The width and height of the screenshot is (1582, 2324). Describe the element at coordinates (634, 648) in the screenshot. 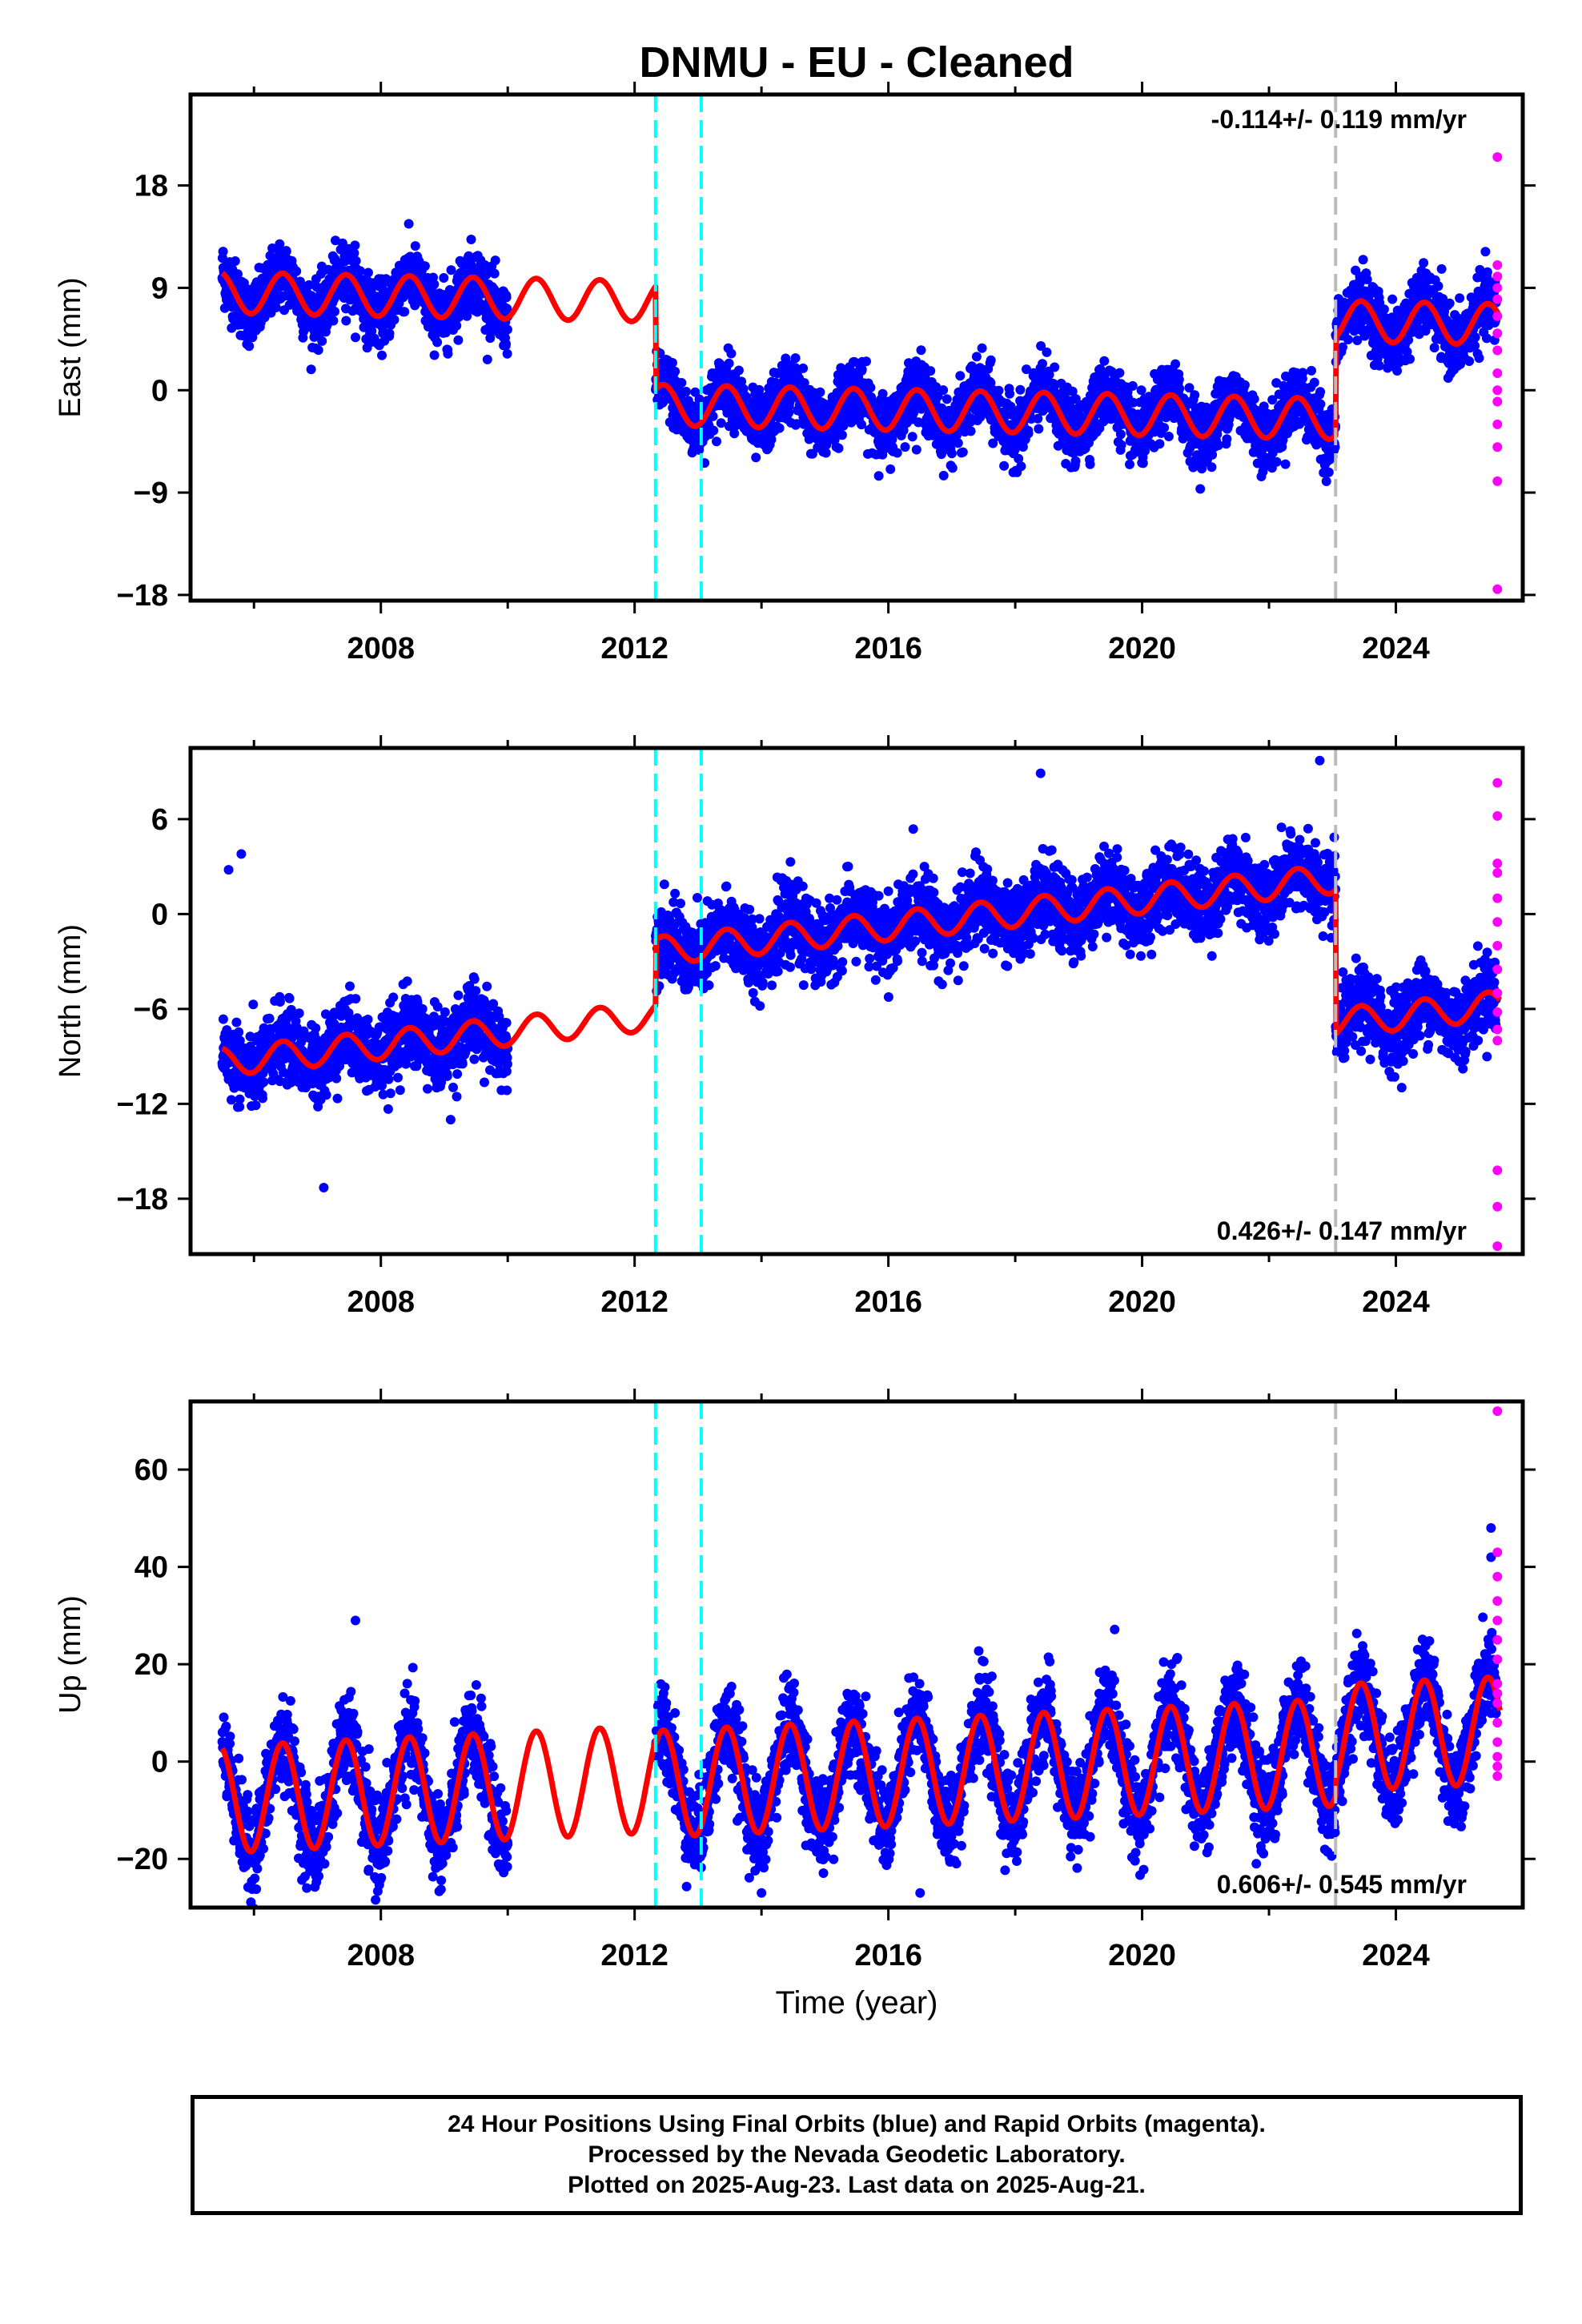

I see `east-x-tick-label: 2012` at that location.